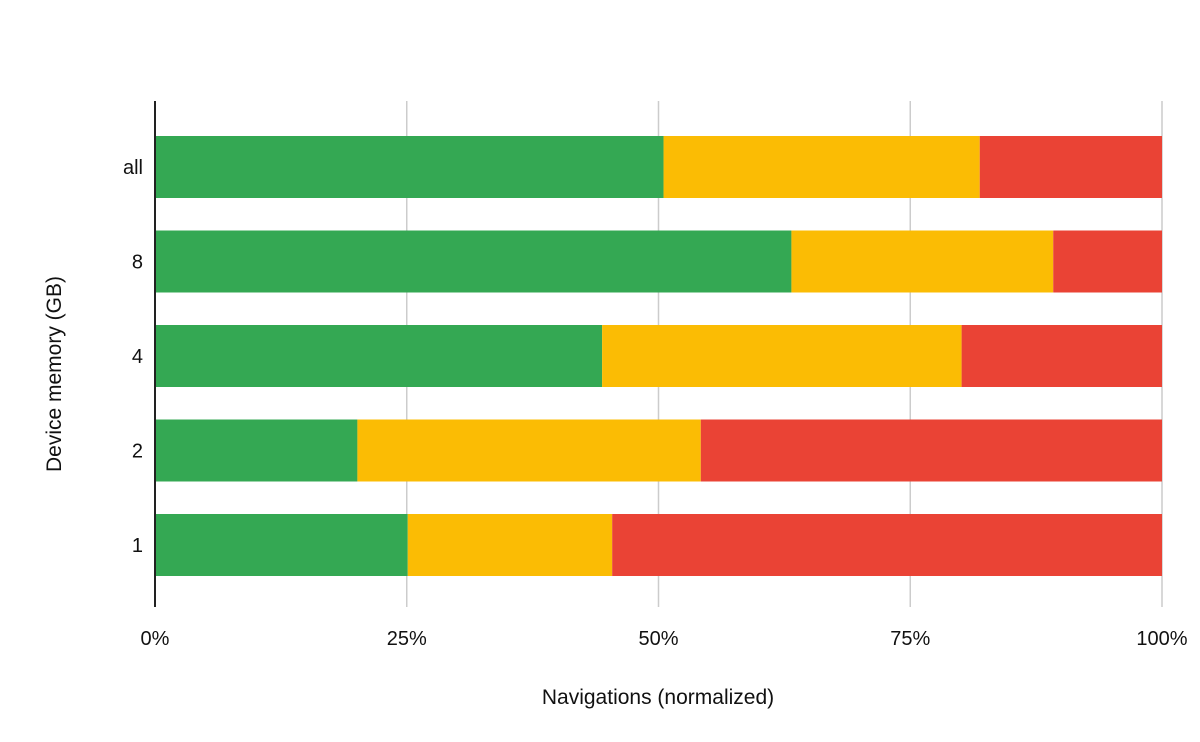 This screenshot has width=1200, height=742. What do you see at coordinates (54, 374) in the screenshot?
I see `y-axis-title: Device memory (GB)` at bounding box center [54, 374].